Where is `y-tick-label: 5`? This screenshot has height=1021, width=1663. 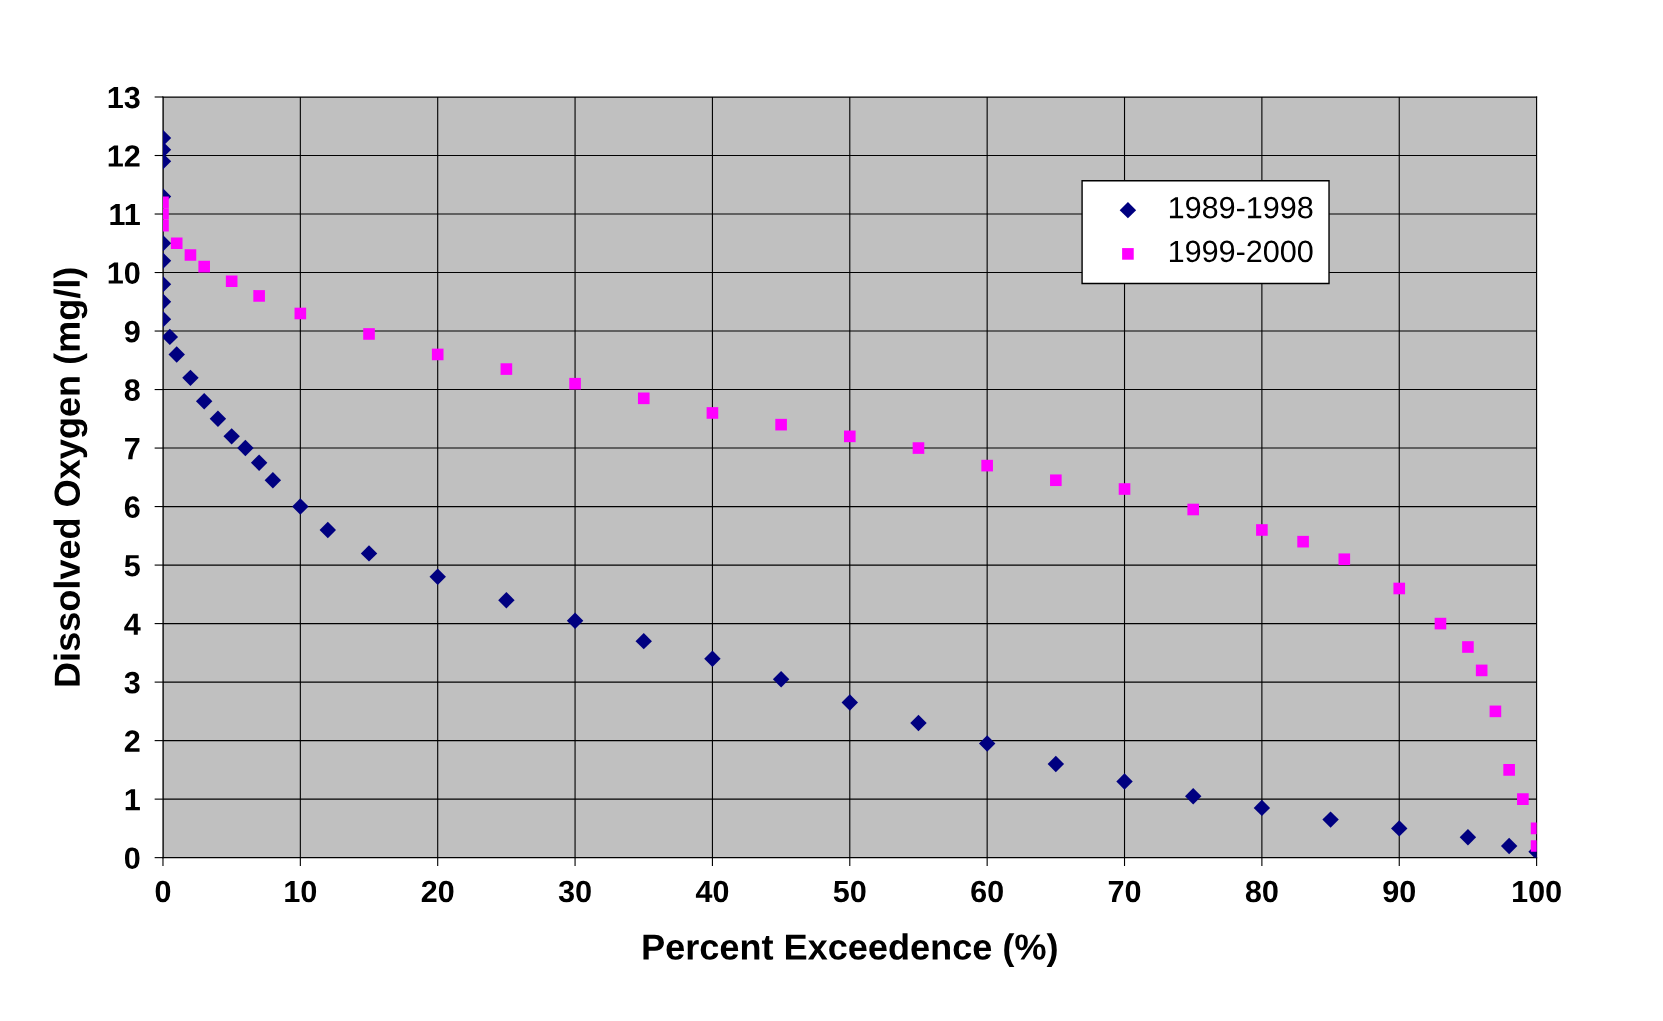 y-tick-label: 5 is located at coordinates (132, 566).